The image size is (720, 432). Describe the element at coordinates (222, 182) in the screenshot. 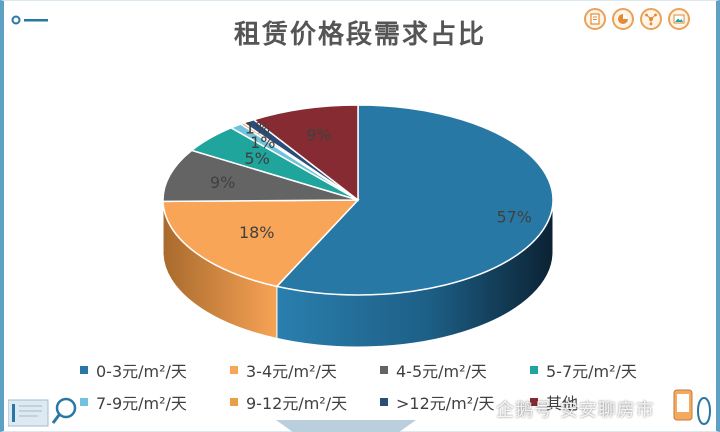

I see `data-label-2: 9%` at that location.